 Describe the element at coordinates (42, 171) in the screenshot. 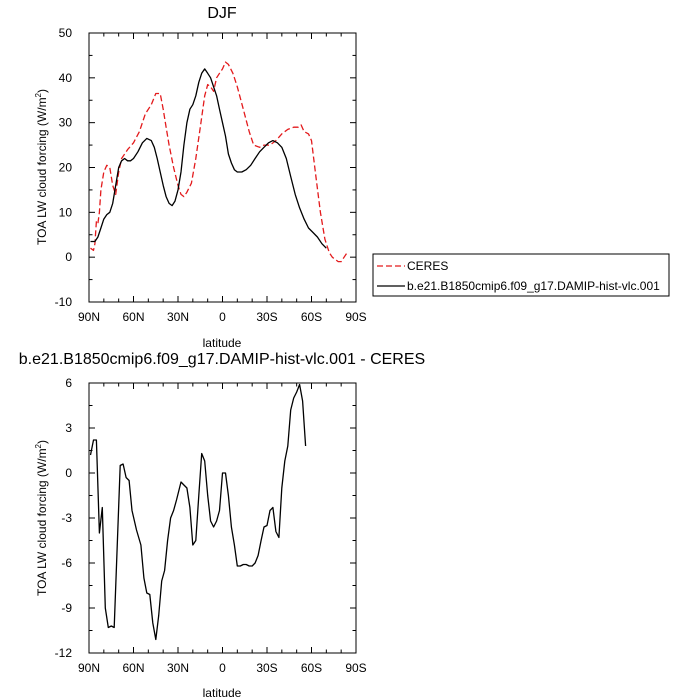

I see `top-ylabel-main: TOA LW cloud forcing (W/m` at that location.